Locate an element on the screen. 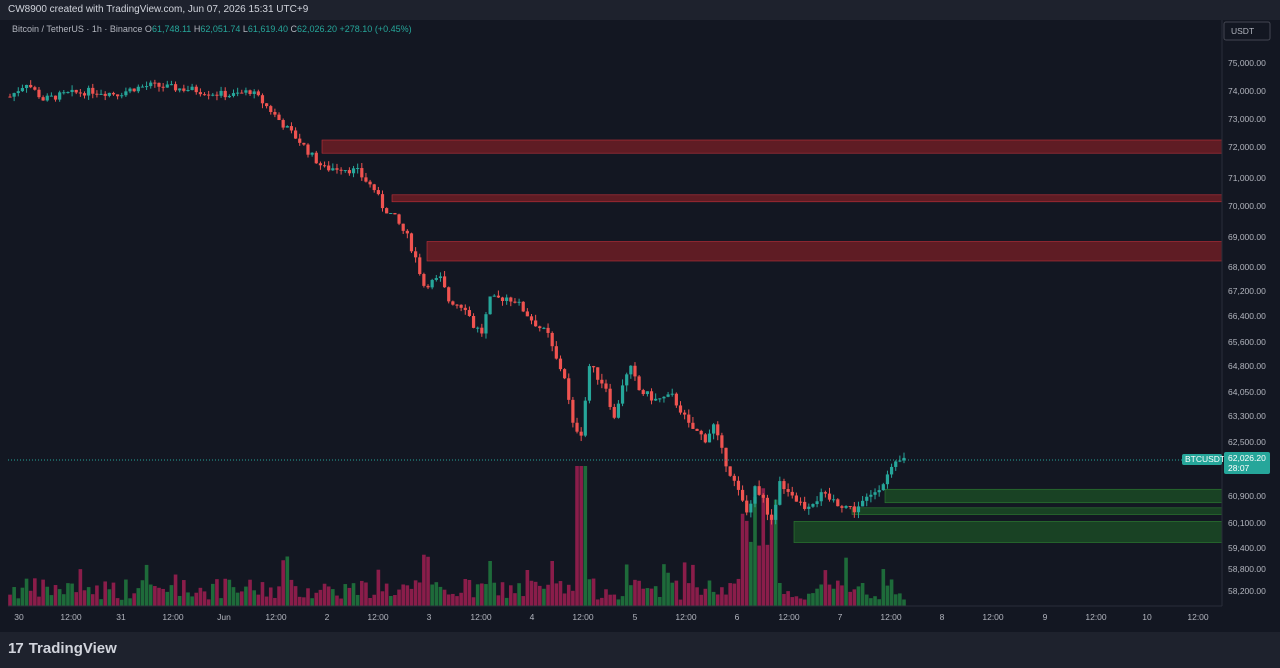 The width and height of the screenshot is (1280, 668). price-tick-label: 58,200.00 is located at coordinates (1247, 591).